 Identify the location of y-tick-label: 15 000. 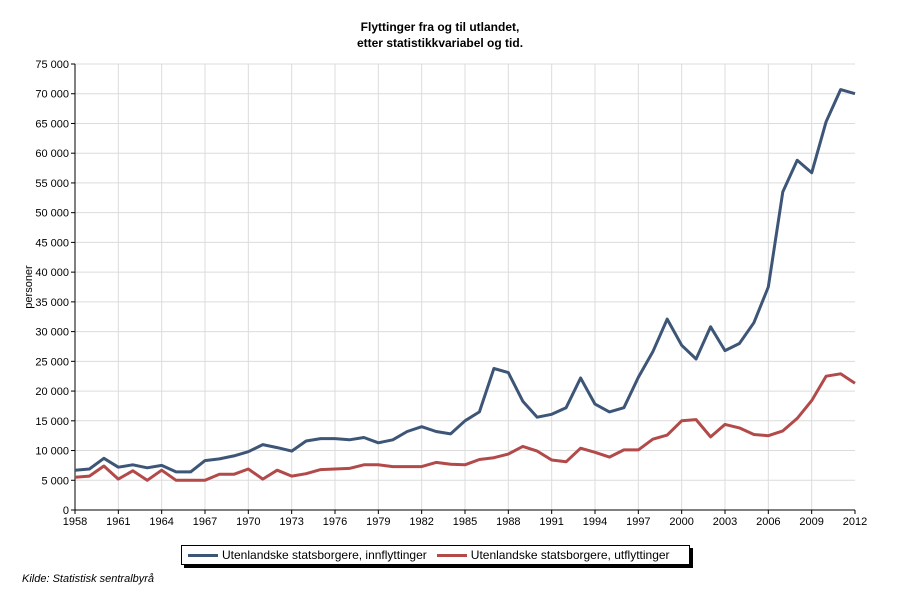
(52, 422).